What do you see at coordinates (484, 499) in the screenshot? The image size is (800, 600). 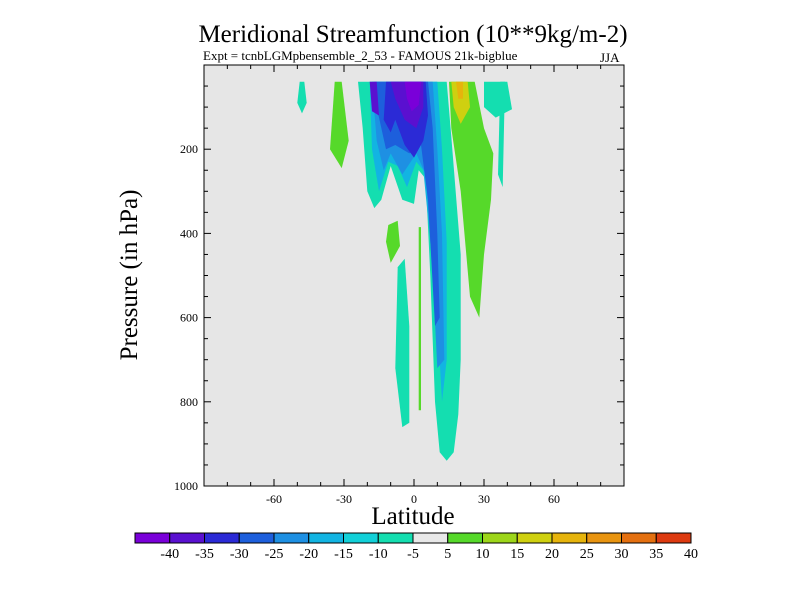 I see `x-tick-label: 30` at bounding box center [484, 499].